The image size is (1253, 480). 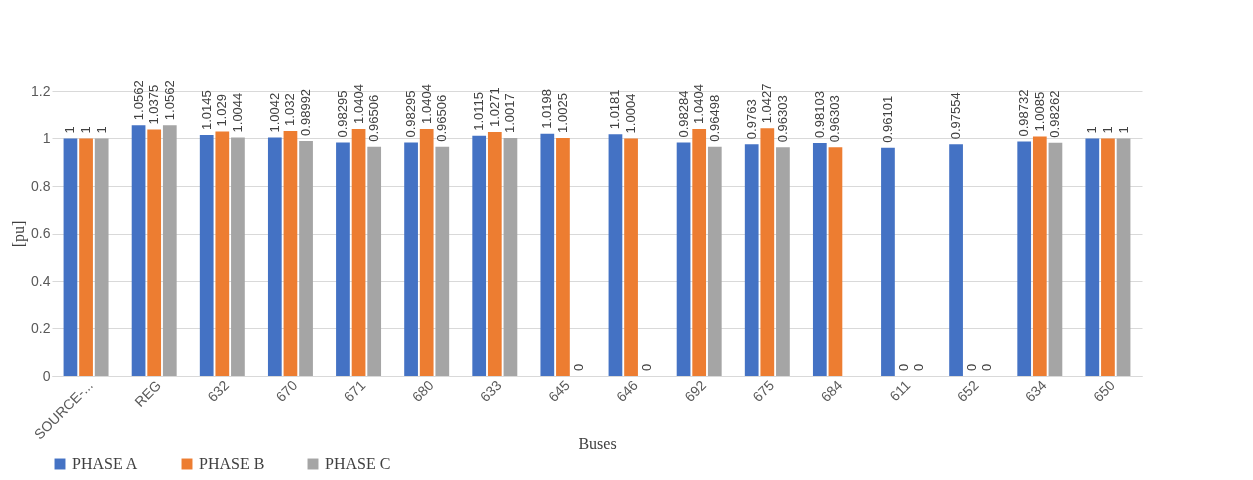 I want to click on y-tick-label: 0.6, so click(x=41, y=233).